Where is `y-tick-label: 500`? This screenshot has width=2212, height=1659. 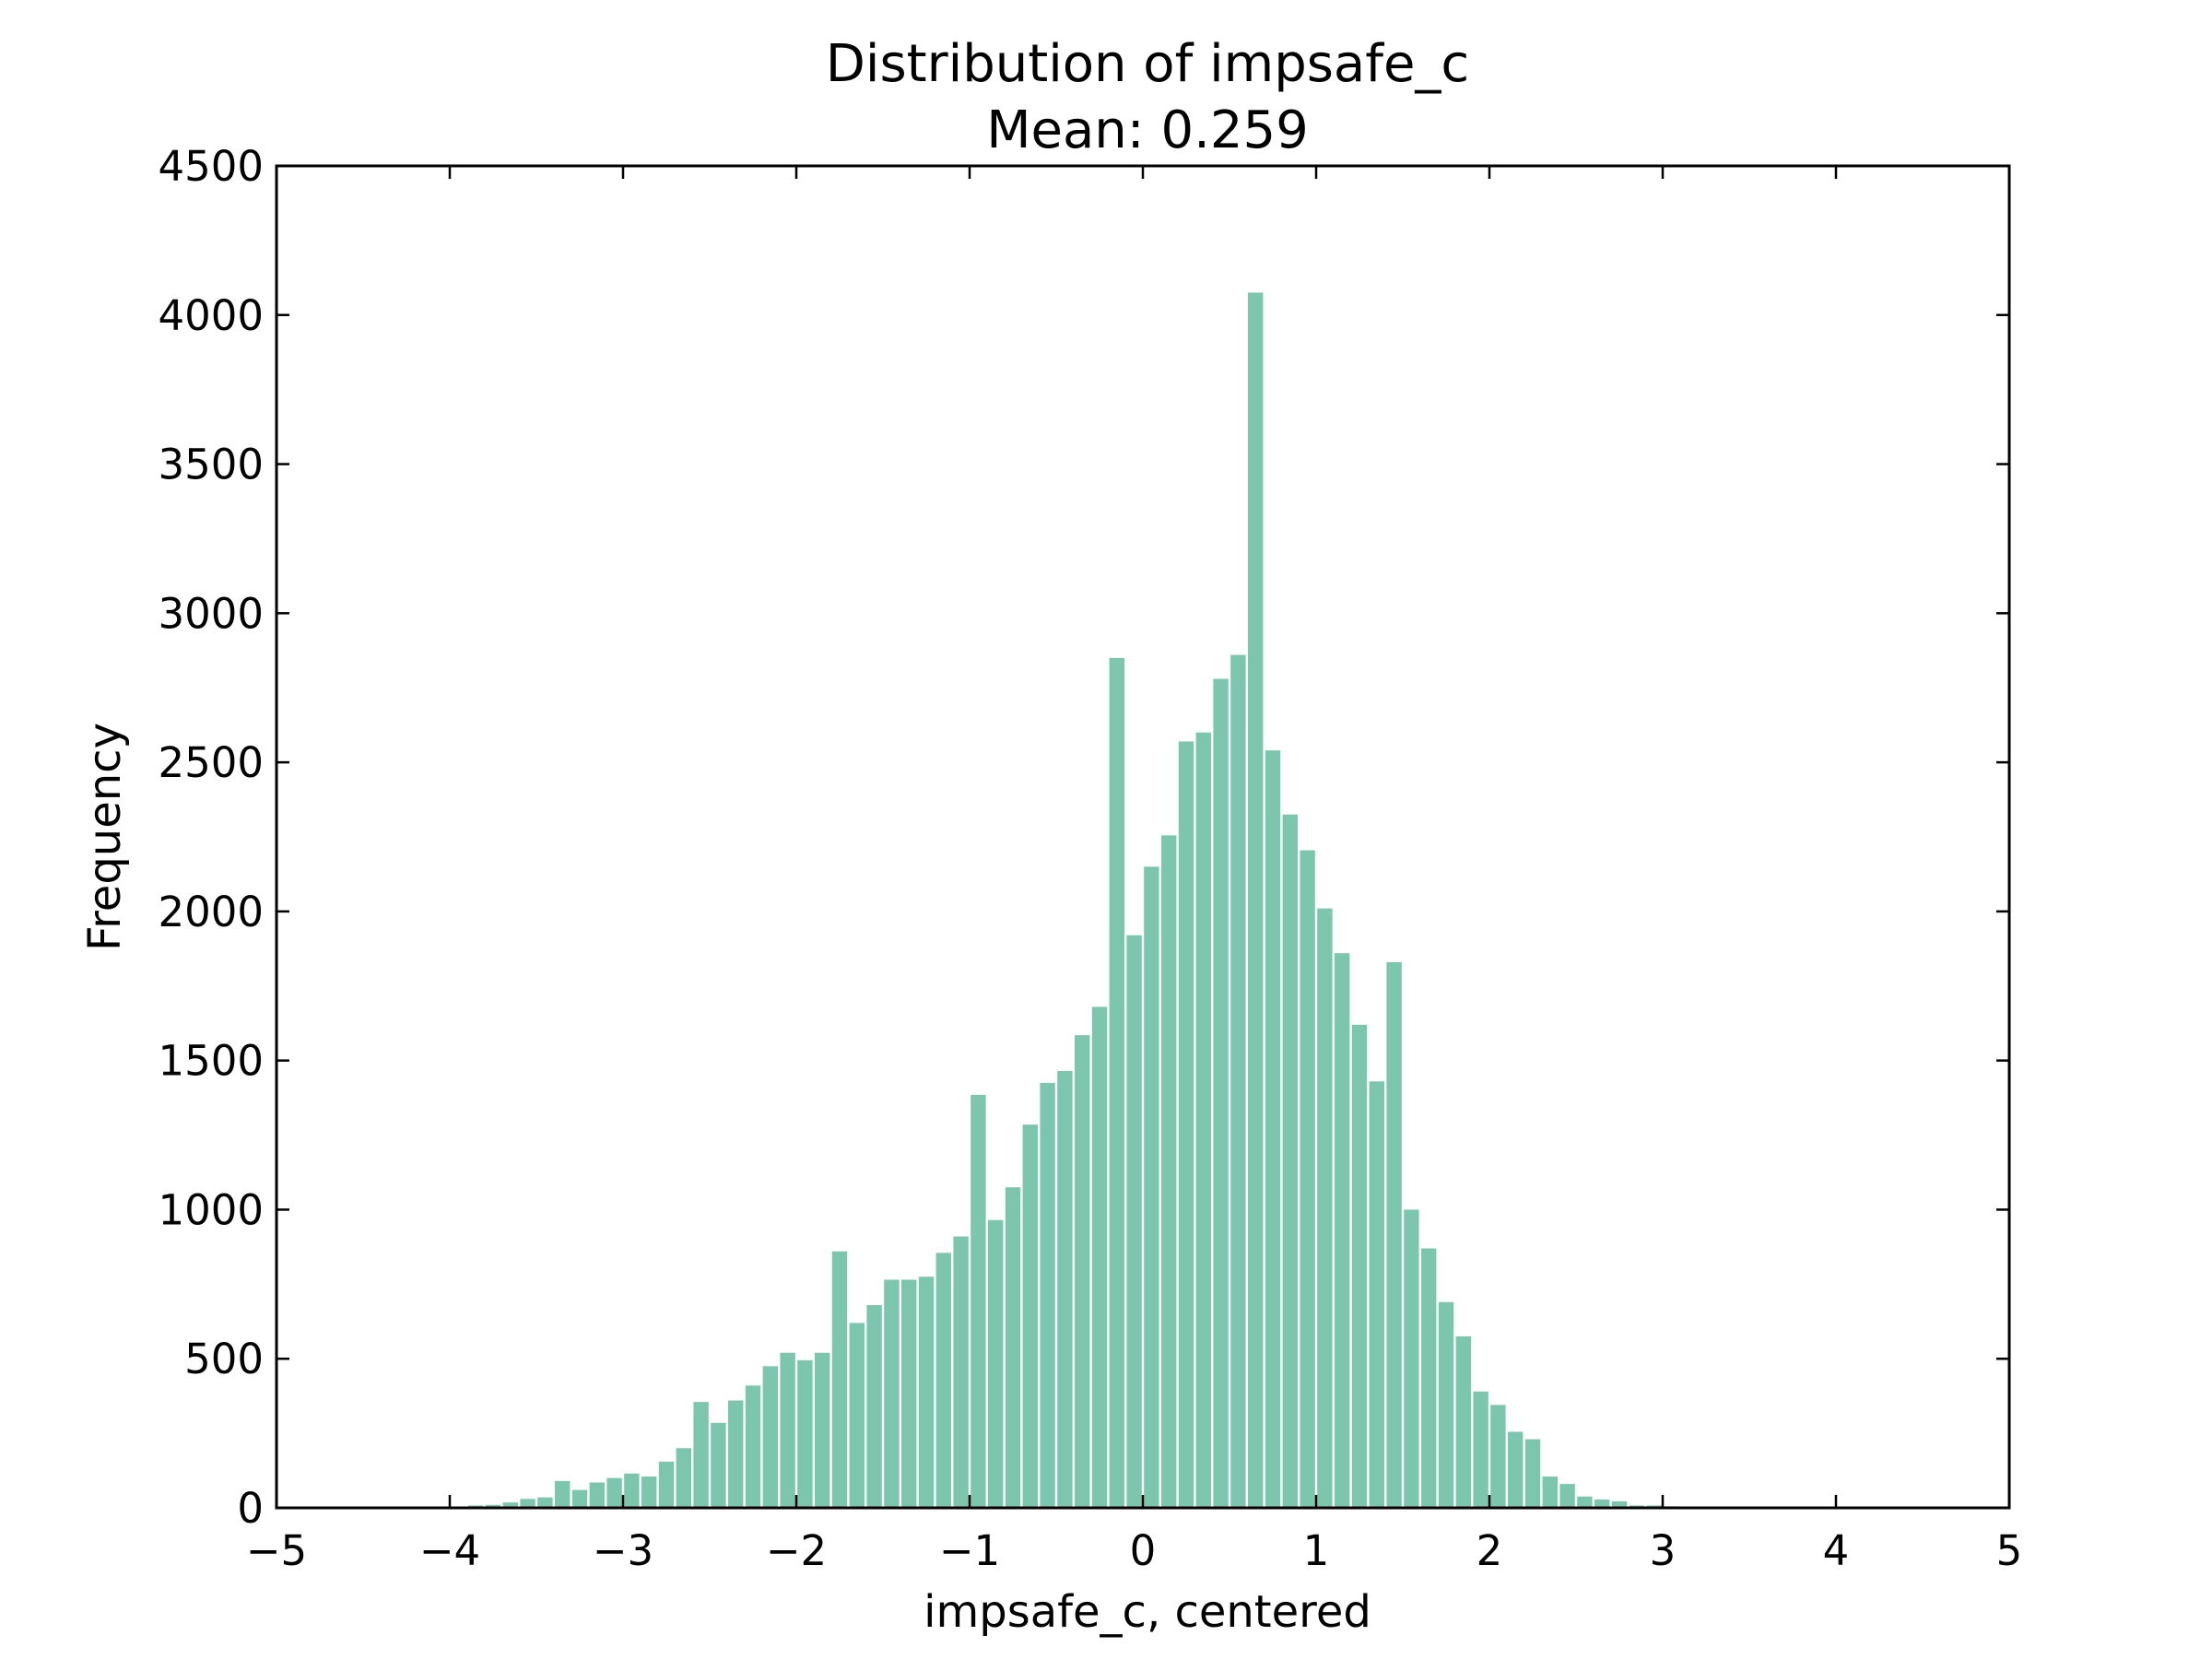 y-tick-label: 500 is located at coordinates (224, 1359).